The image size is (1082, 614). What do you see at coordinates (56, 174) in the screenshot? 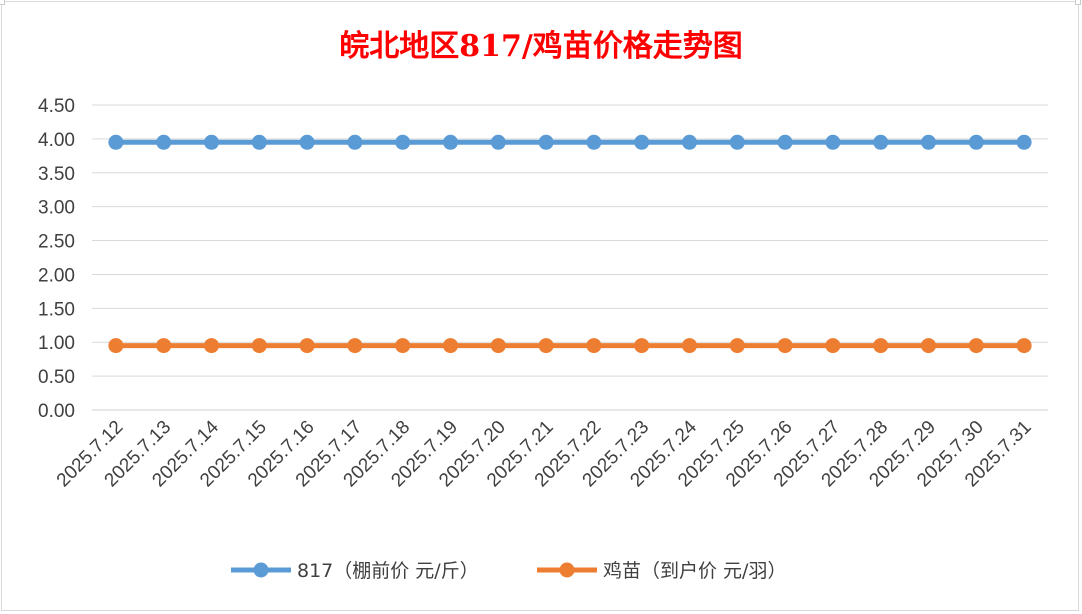
I see `y-tick-label: 3.50` at bounding box center [56, 174].